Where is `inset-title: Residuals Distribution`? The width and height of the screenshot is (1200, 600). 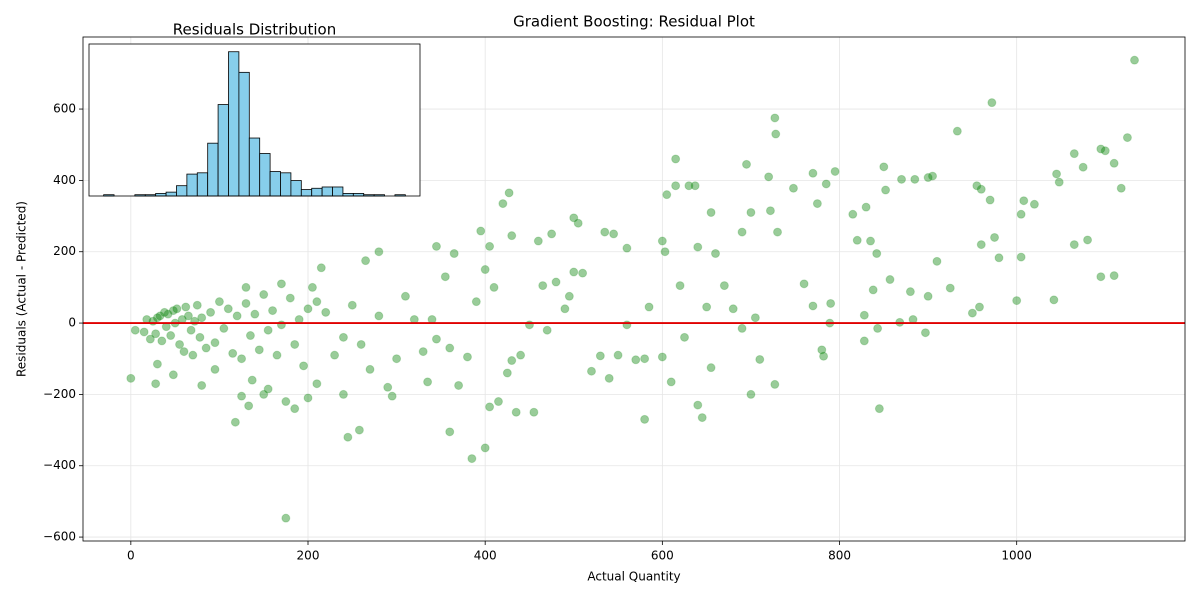
inset-title: Residuals Distribution is located at coordinates (254, 30).